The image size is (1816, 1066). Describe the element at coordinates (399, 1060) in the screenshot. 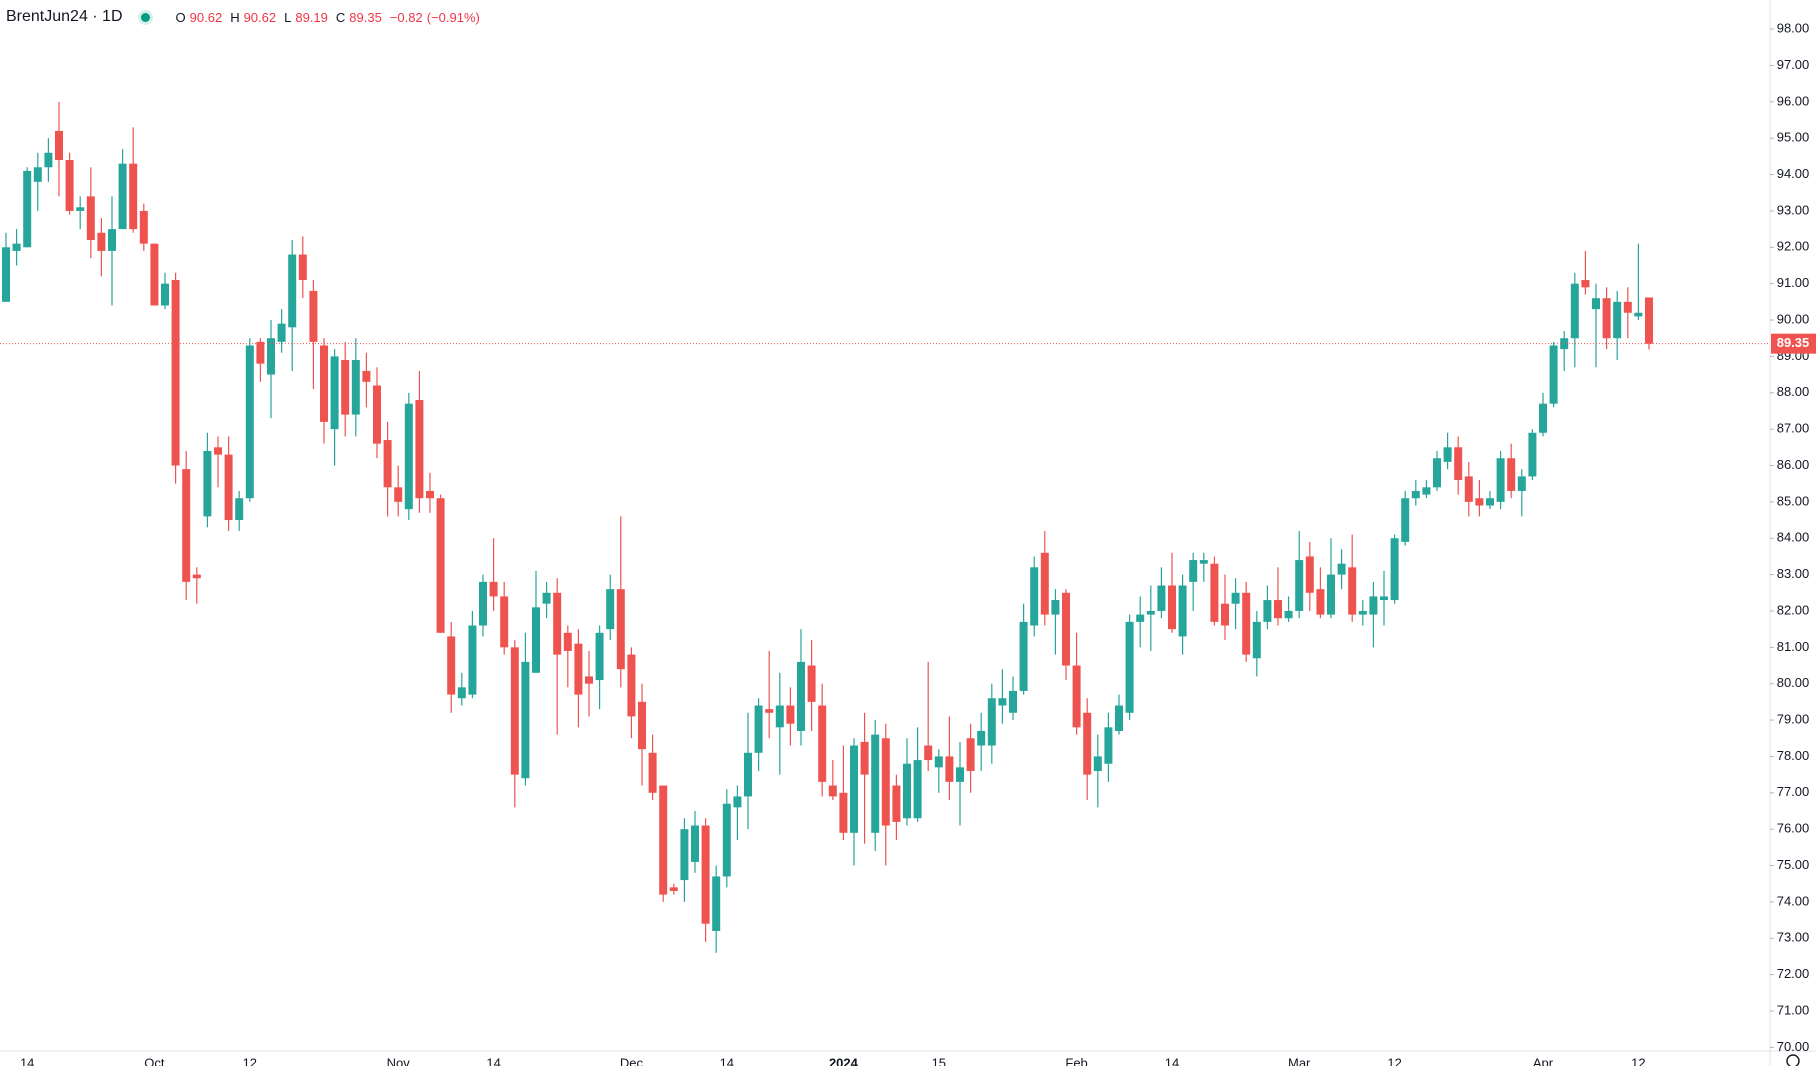

I see `x-tick-label: Nov` at that location.